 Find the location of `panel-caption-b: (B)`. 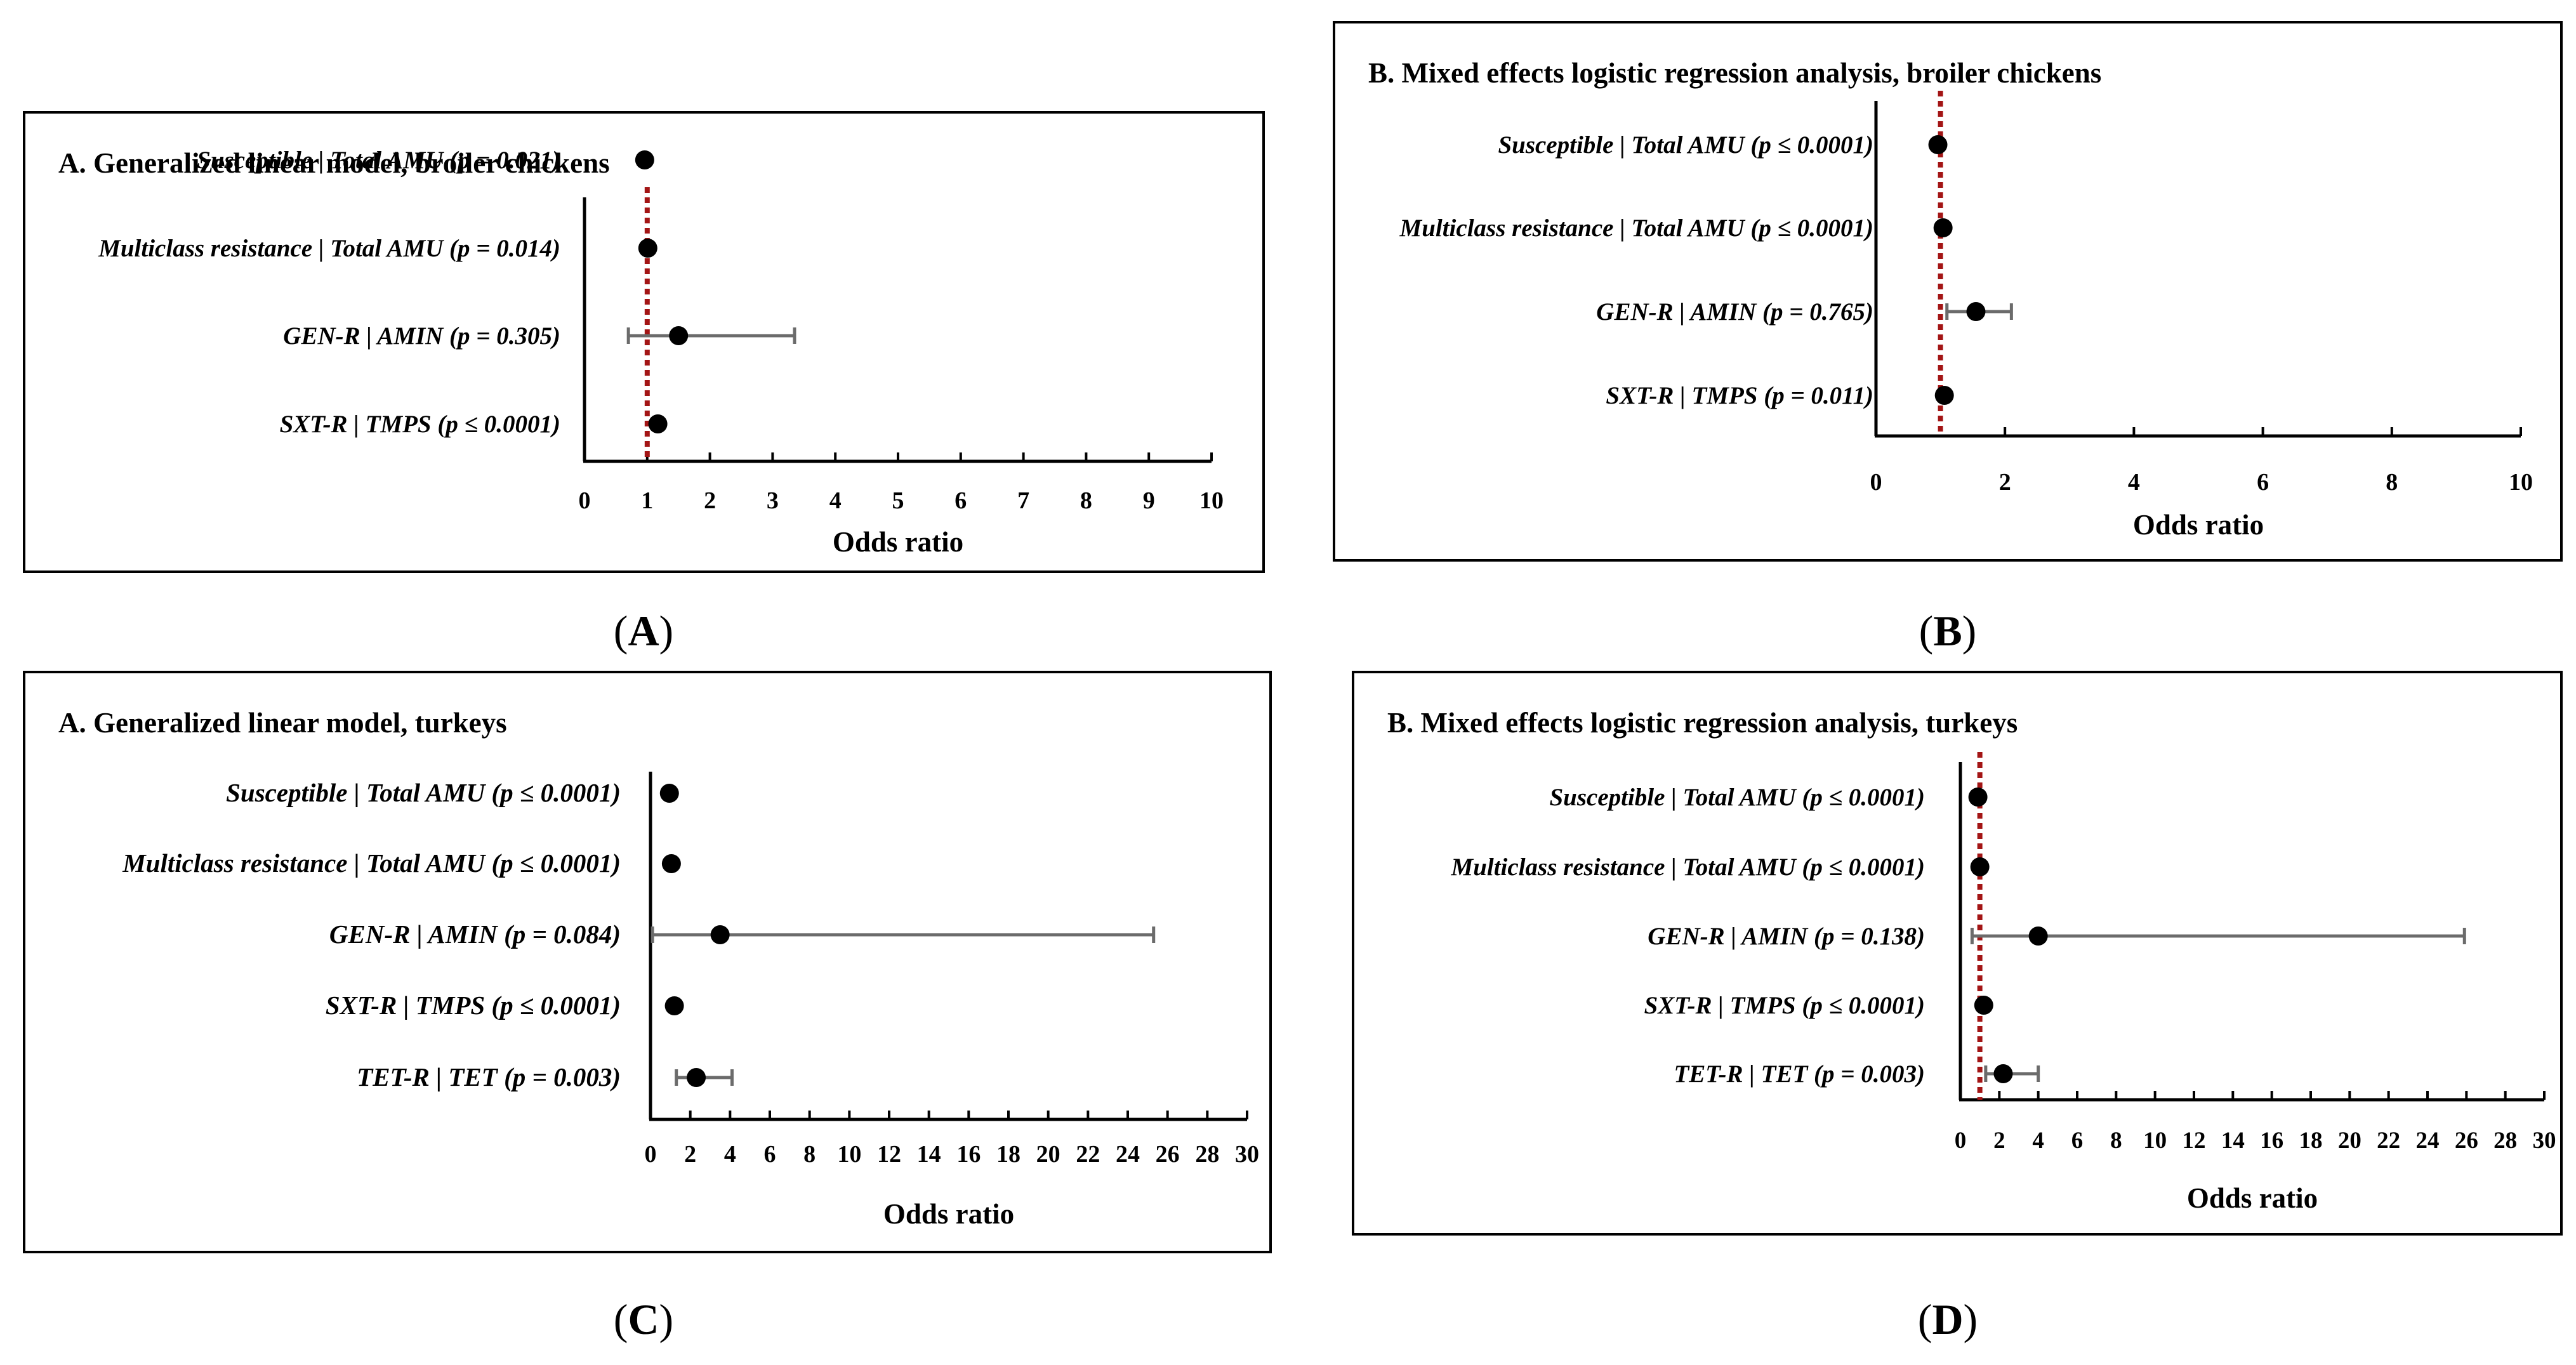

panel-caption-b: (B) is located at coordinates (1948, 631).